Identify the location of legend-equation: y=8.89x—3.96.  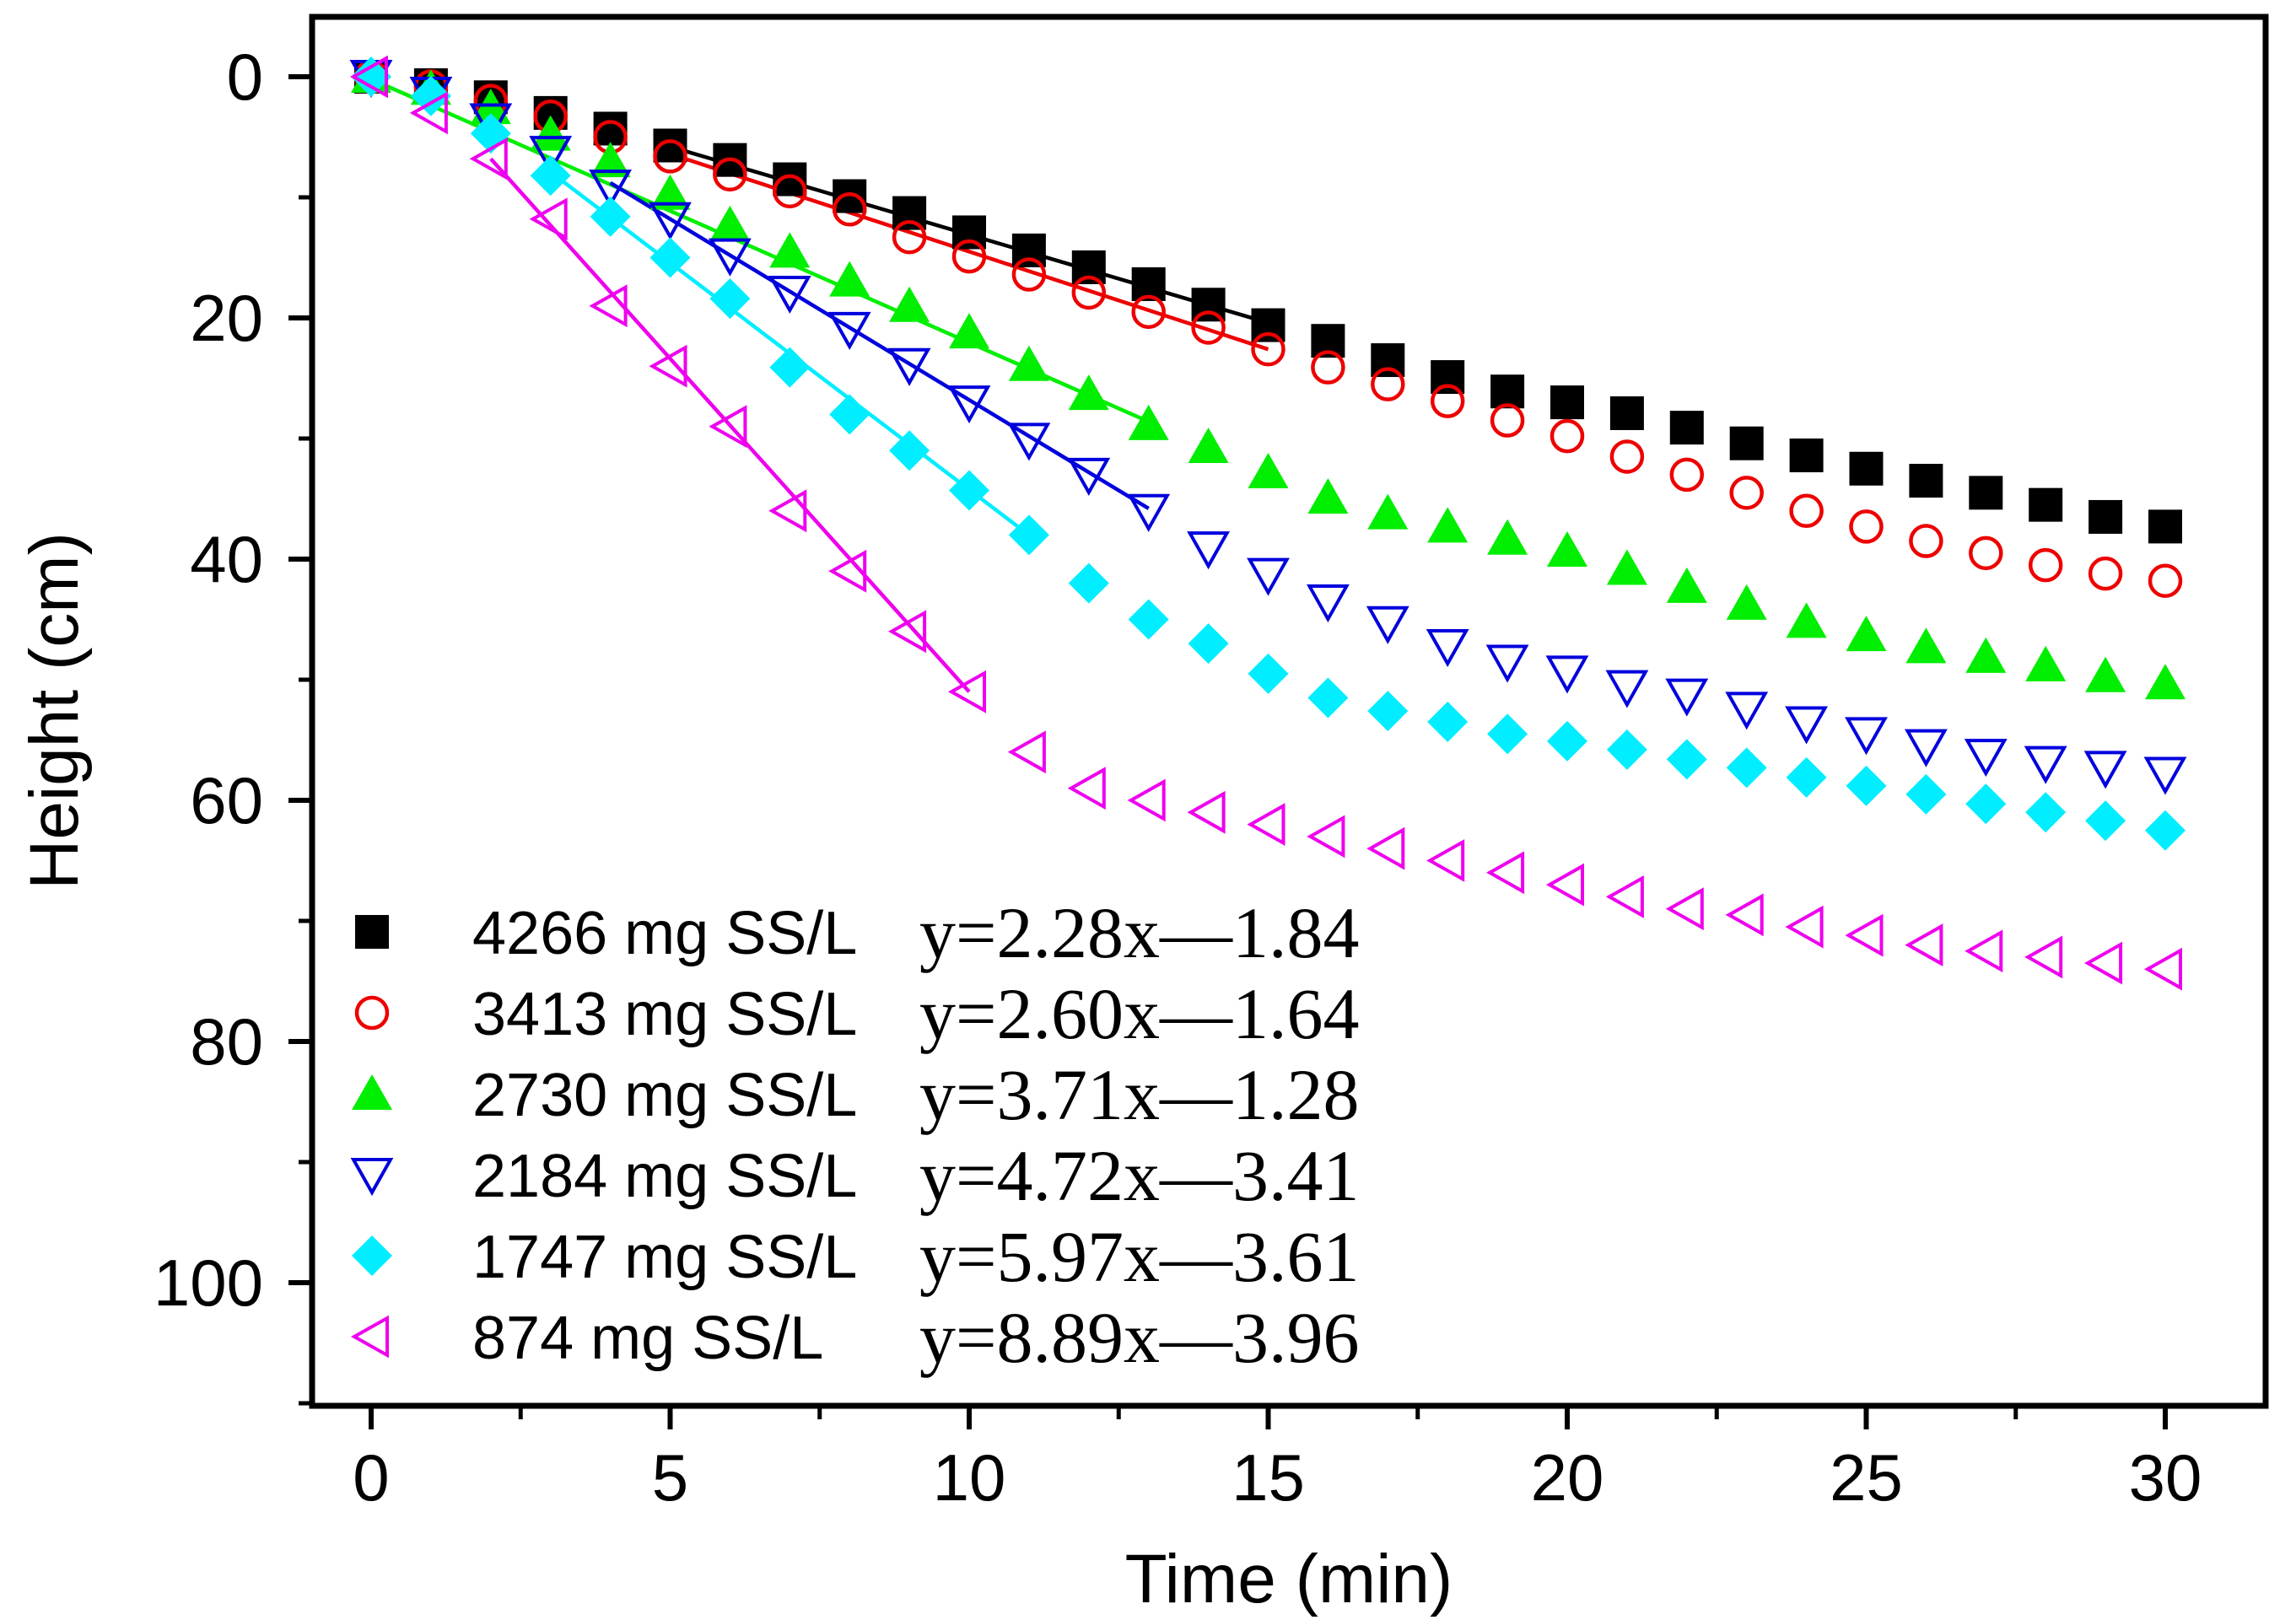
(1139, 1337).